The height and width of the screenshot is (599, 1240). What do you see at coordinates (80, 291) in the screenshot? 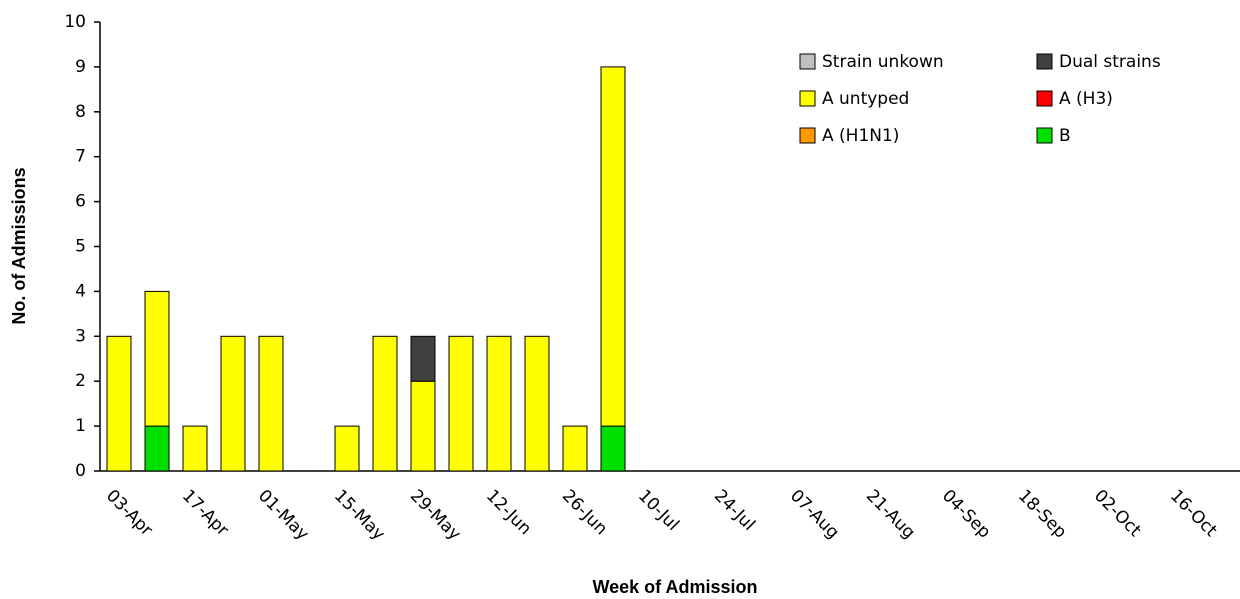
I see `y-tick-label: 4` at bounding box center [80, 291].